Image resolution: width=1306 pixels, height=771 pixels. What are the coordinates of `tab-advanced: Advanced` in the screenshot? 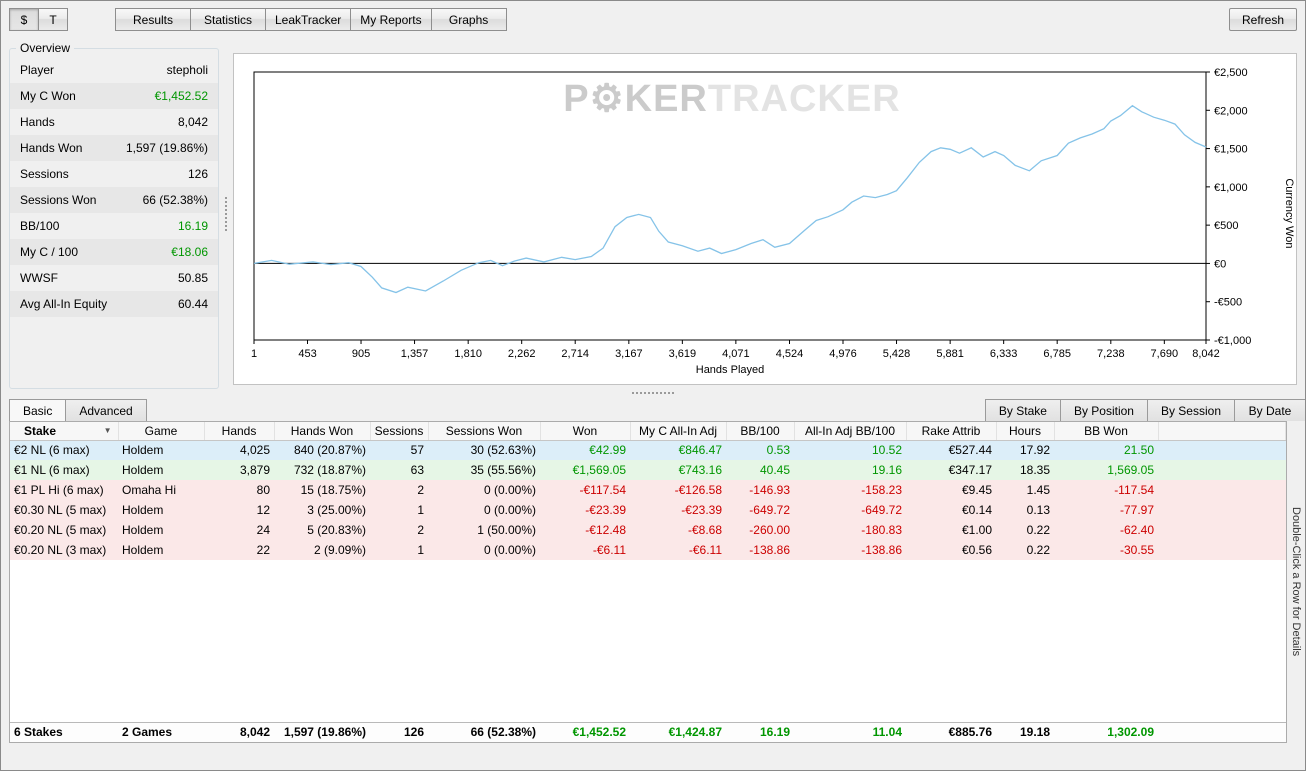 It's located at (106, 410).